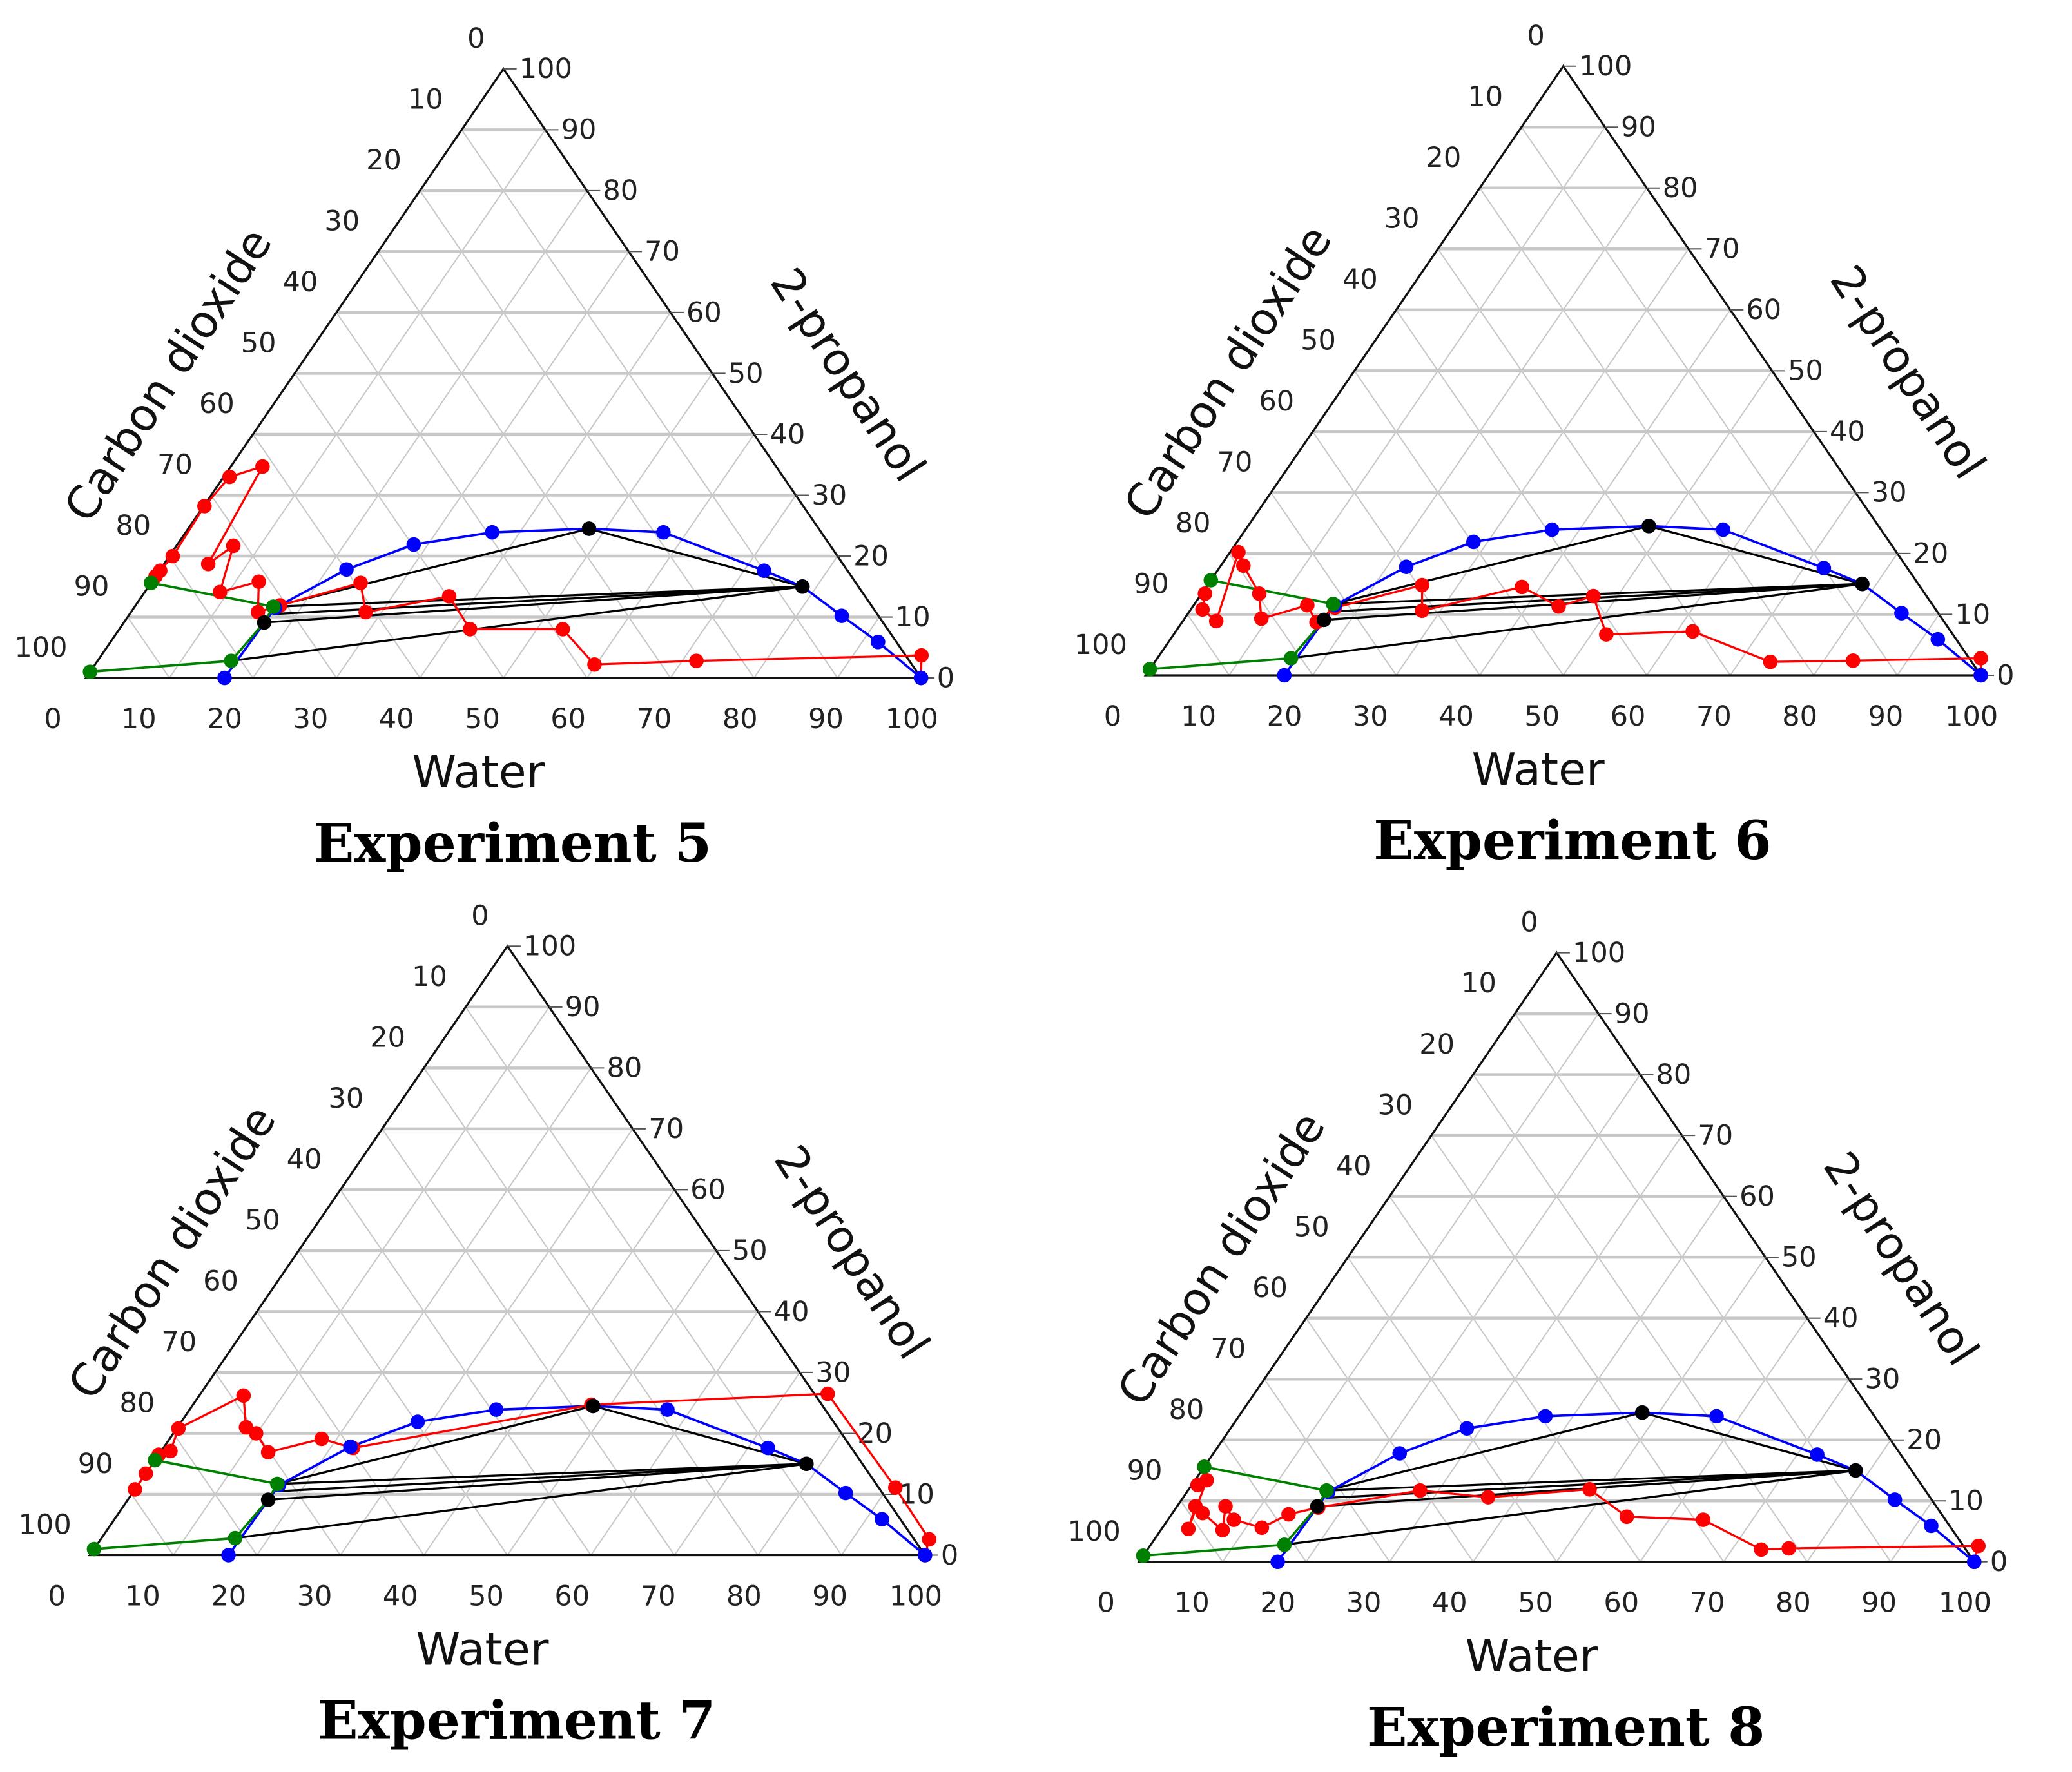 The height and width of the screenshot is (1772, 2072). I want to click on experimental-line, so click(539, 572).